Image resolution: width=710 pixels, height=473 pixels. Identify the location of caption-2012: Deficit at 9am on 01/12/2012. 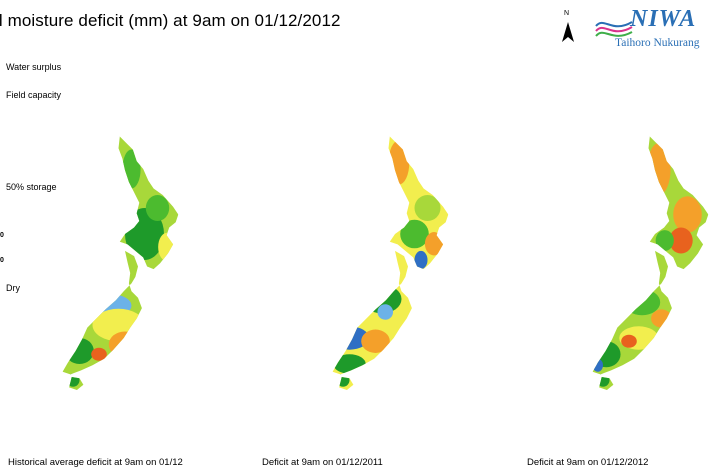
(588, 462).